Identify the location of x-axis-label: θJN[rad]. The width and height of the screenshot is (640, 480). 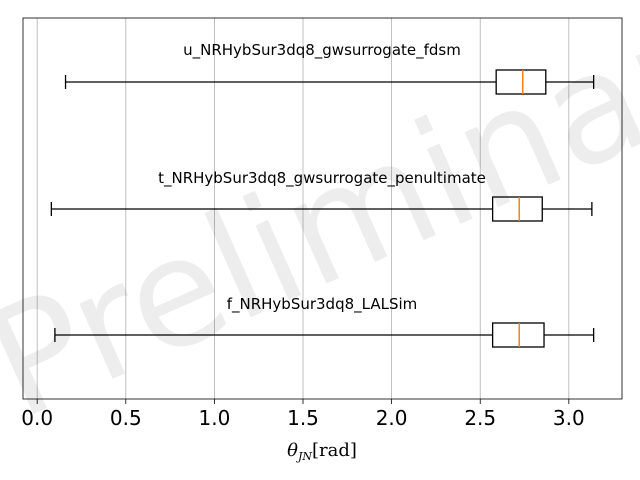
(322, 451).